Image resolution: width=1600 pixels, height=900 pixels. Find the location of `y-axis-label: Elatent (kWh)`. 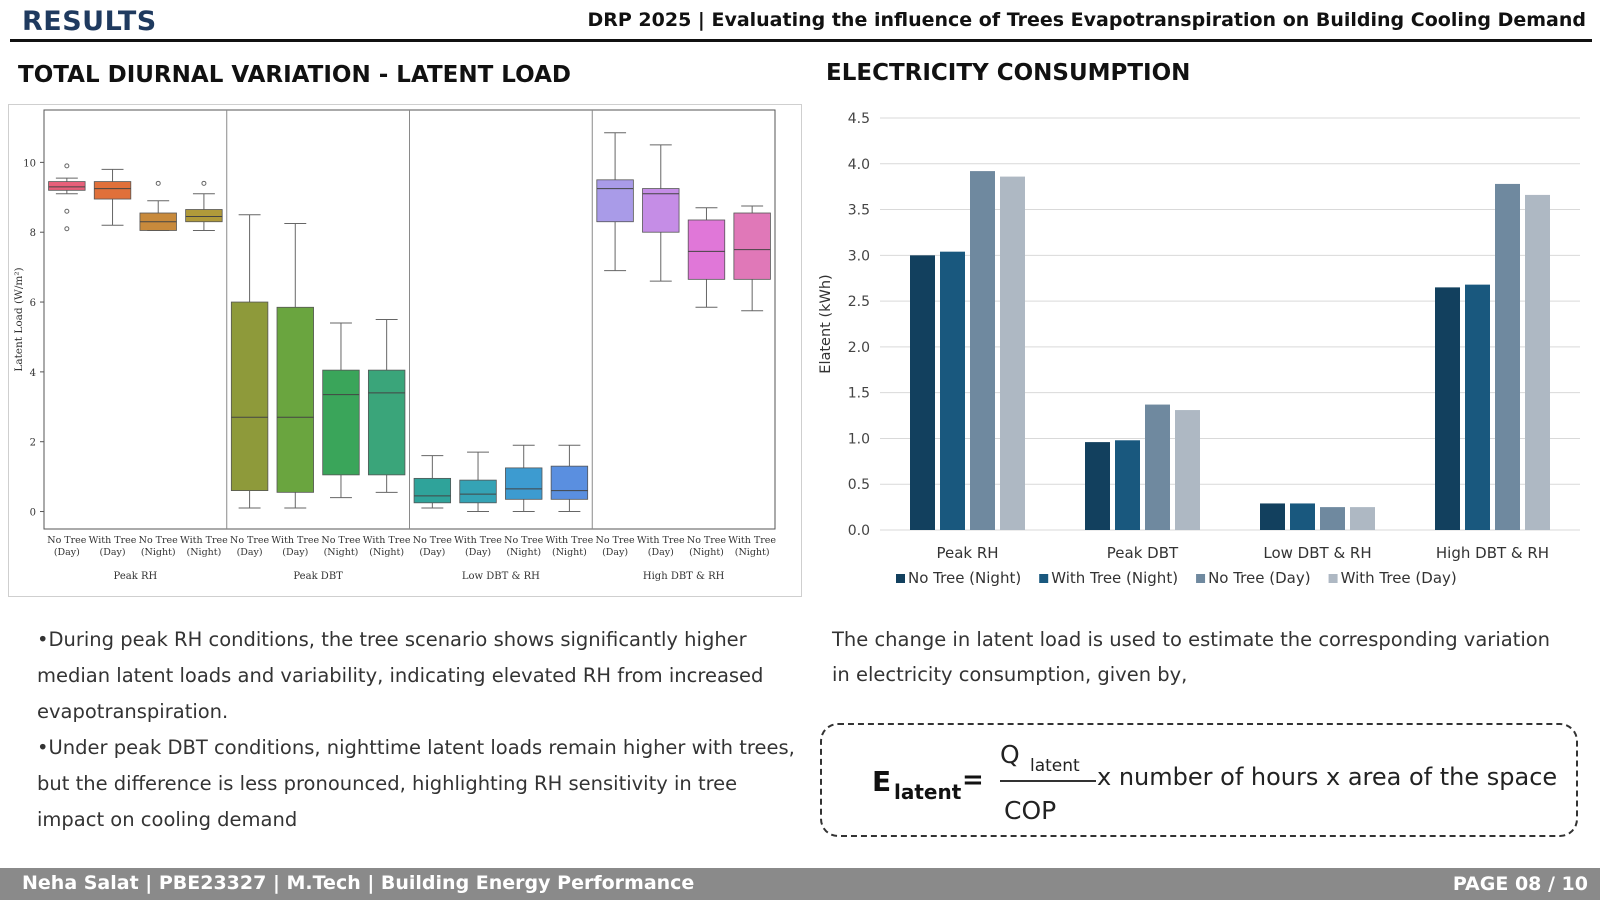

y-axis-label: Elatent (kWh) is located at coordinates (826, 323).